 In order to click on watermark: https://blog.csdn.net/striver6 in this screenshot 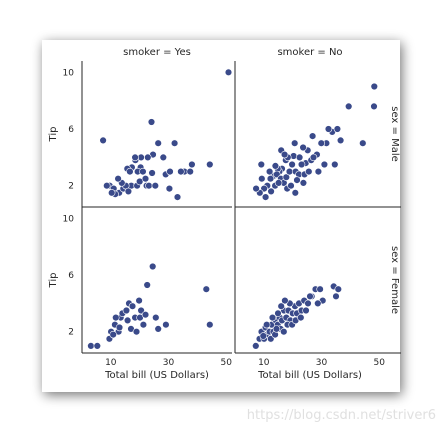, I will do `click(341, 415)`.